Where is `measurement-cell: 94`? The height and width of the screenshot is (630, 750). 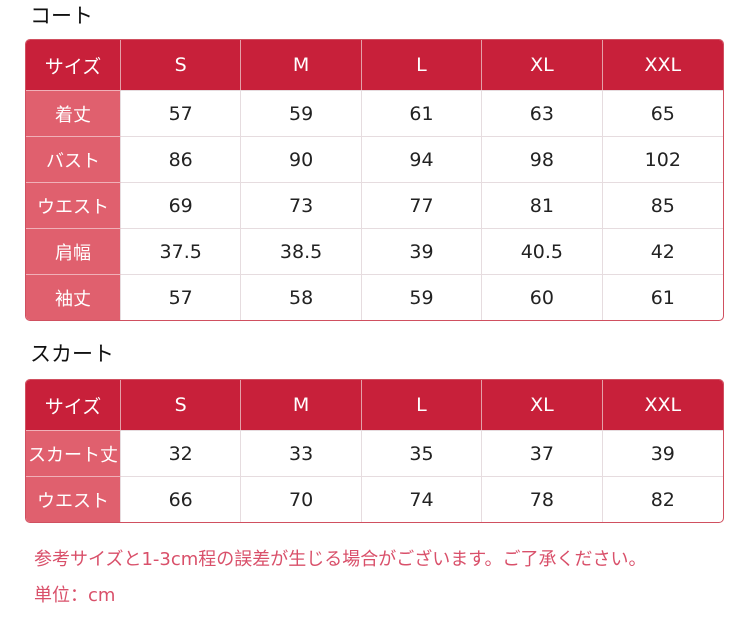 measurement-cell: 94 is located at coordinates (422, 159).